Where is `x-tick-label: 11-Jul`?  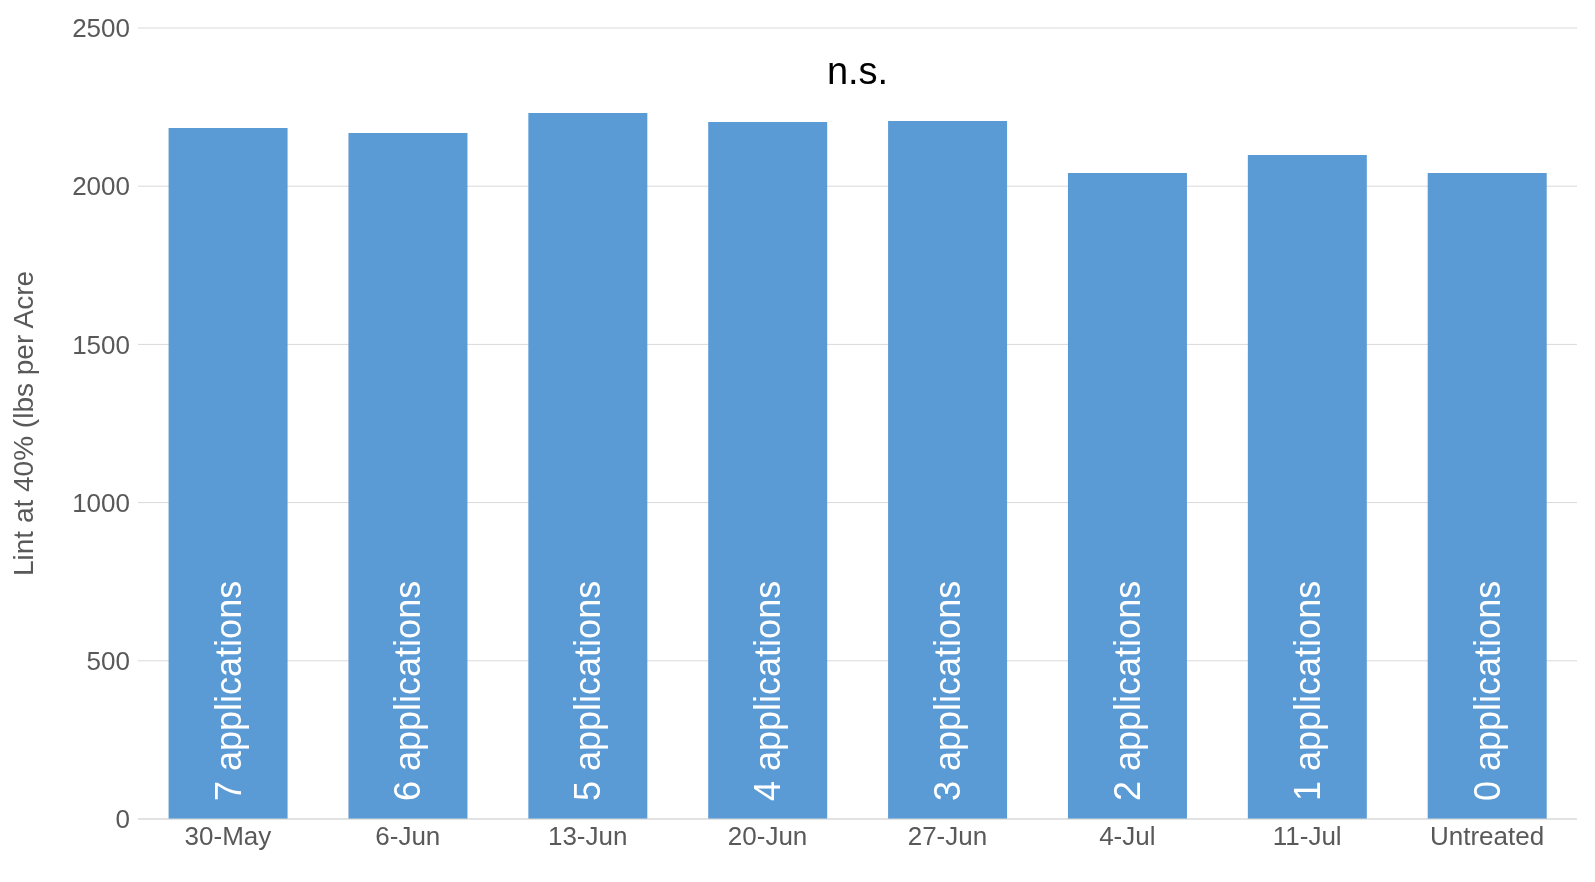 x-tick-label: 11-Jul is located at coordinates (1307, 836).